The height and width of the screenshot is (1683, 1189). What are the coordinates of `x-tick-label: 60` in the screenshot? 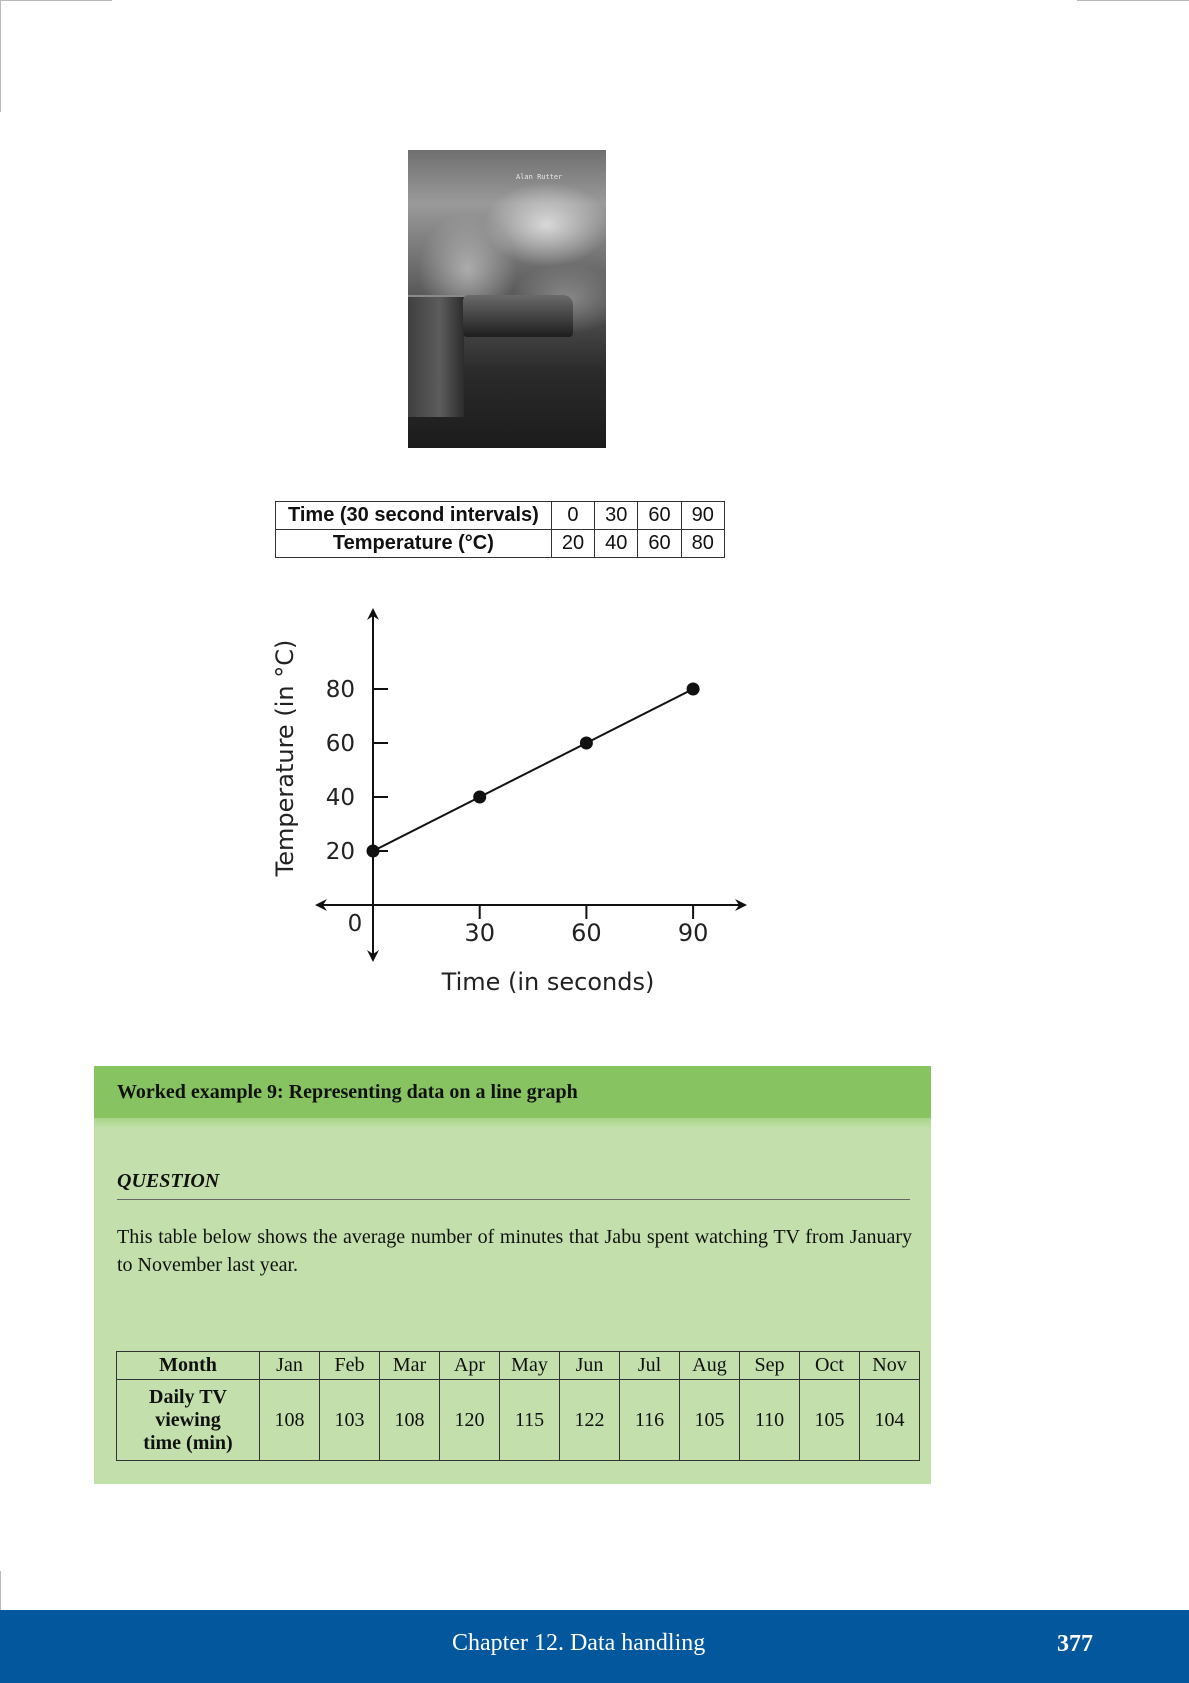 It's located at (586, 933).